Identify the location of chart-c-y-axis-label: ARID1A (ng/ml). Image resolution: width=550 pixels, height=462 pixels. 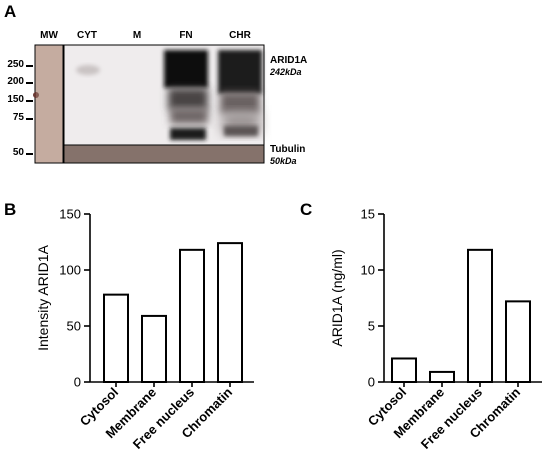
(337, 297).